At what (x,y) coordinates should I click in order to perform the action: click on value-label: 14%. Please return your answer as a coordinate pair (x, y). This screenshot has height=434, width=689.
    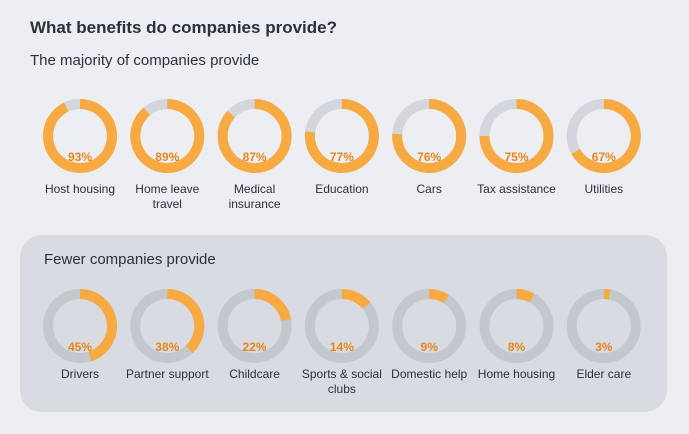
    Looking at the image, I should click on (342, 347).